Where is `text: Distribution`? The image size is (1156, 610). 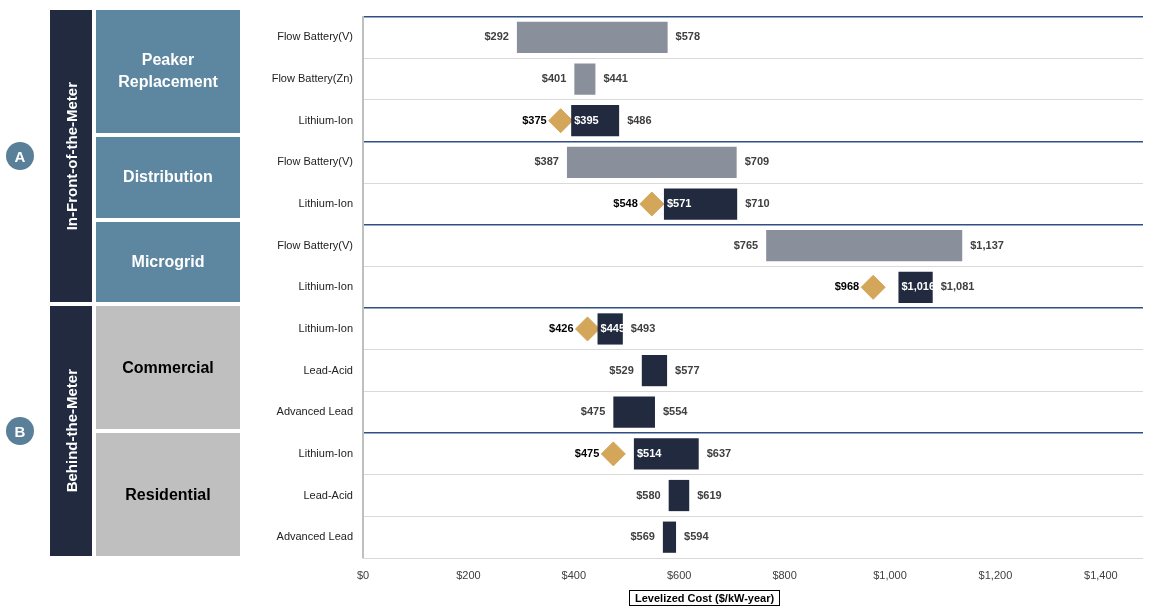
text: Distribution is located at coordinates (168, 177).